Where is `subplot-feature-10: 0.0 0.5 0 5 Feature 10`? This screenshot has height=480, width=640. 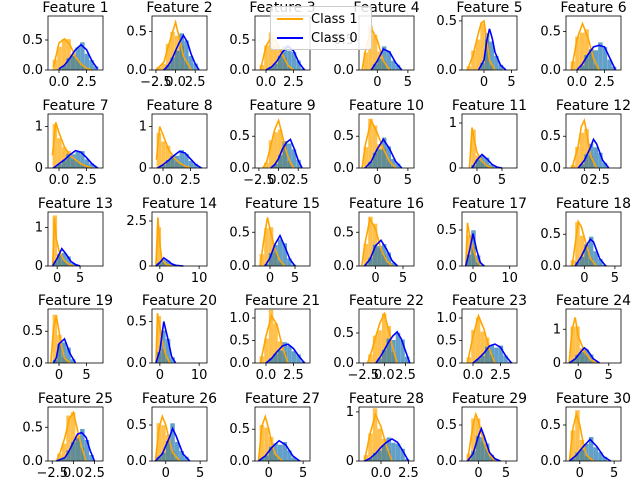 subplot-feature-10: 0.0 0.5 0 5 Feature 10 is located at coordinates (378, 143).